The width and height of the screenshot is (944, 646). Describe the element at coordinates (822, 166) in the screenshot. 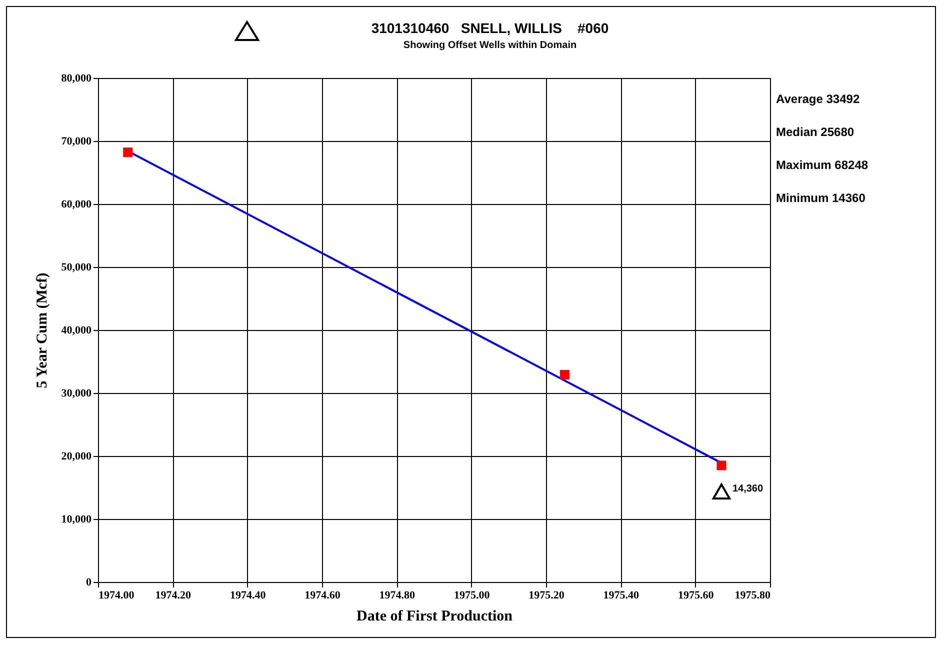

I see `text: Maximum 68248` at that location.